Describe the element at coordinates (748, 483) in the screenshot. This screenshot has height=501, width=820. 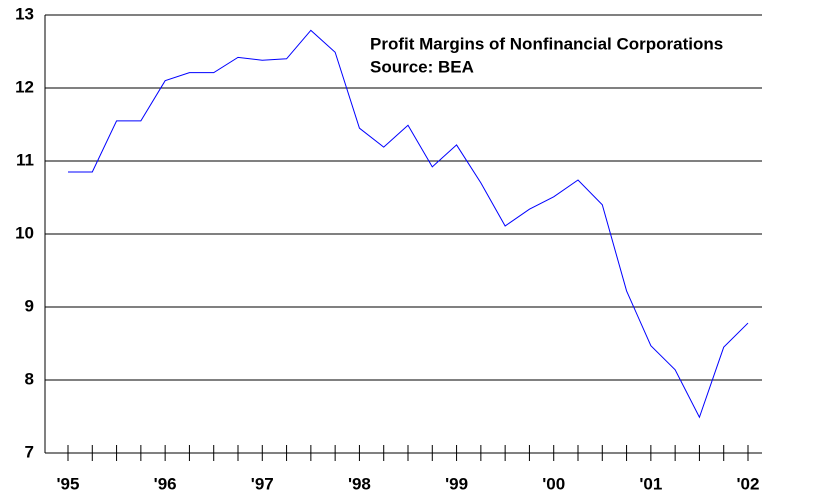
I see `x-tick-label: '02` at that location.